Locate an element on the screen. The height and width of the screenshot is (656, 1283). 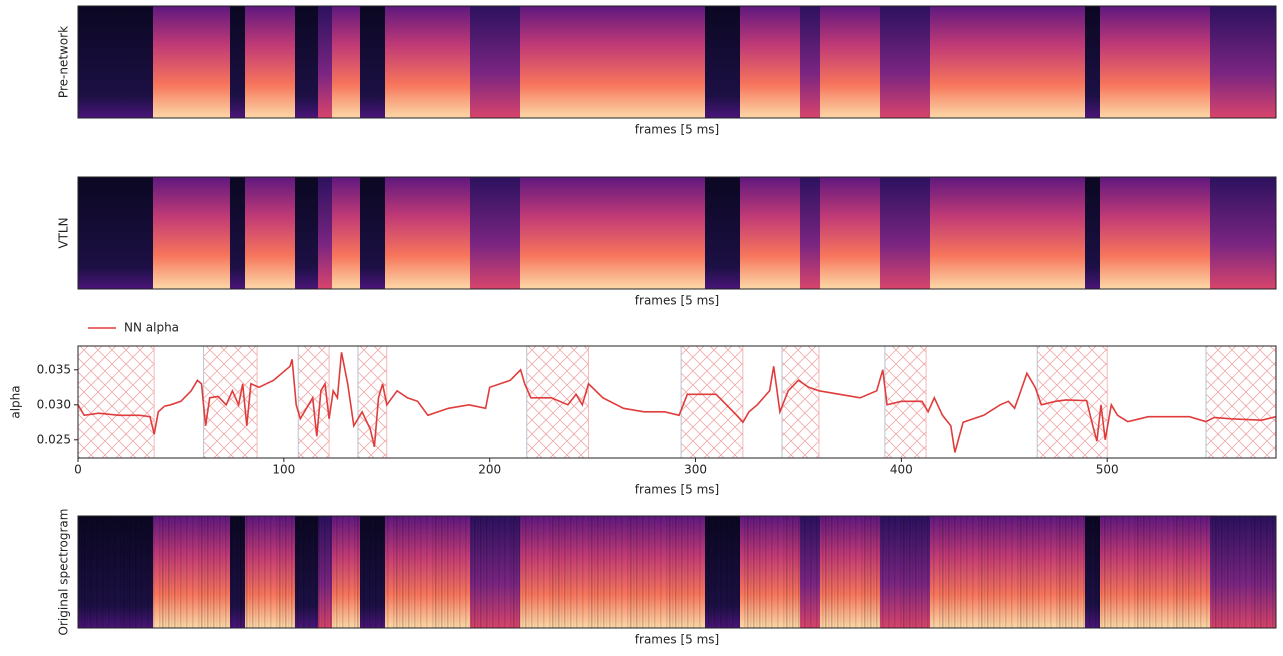
y-axis-label: VTLN is located at coordinates (64, 232).